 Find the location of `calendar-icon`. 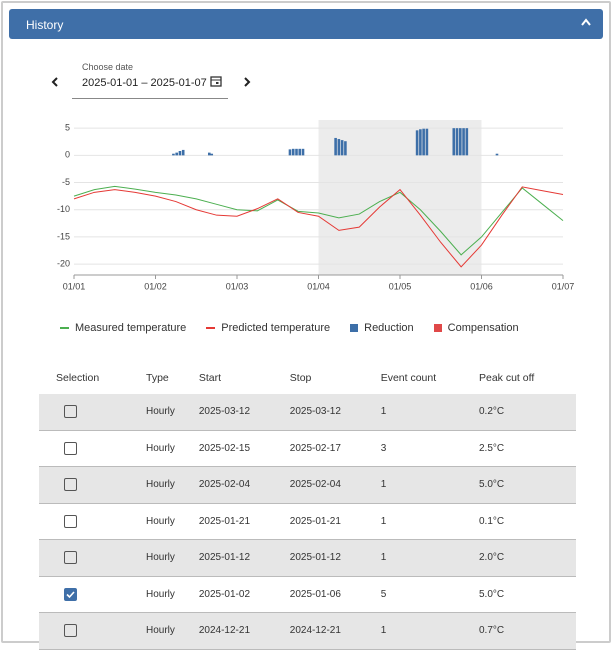

calendar-icon is located at coordinates (216, 81).